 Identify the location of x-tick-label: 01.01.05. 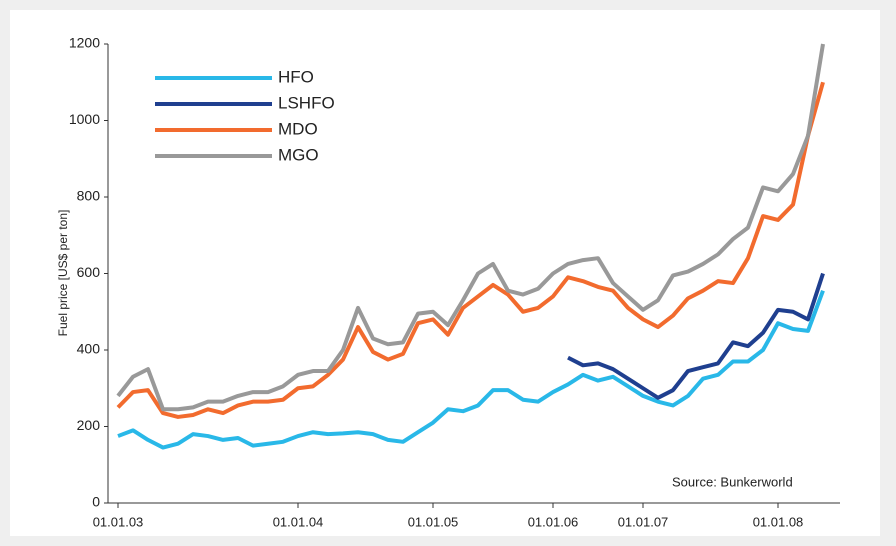
(433, 521).